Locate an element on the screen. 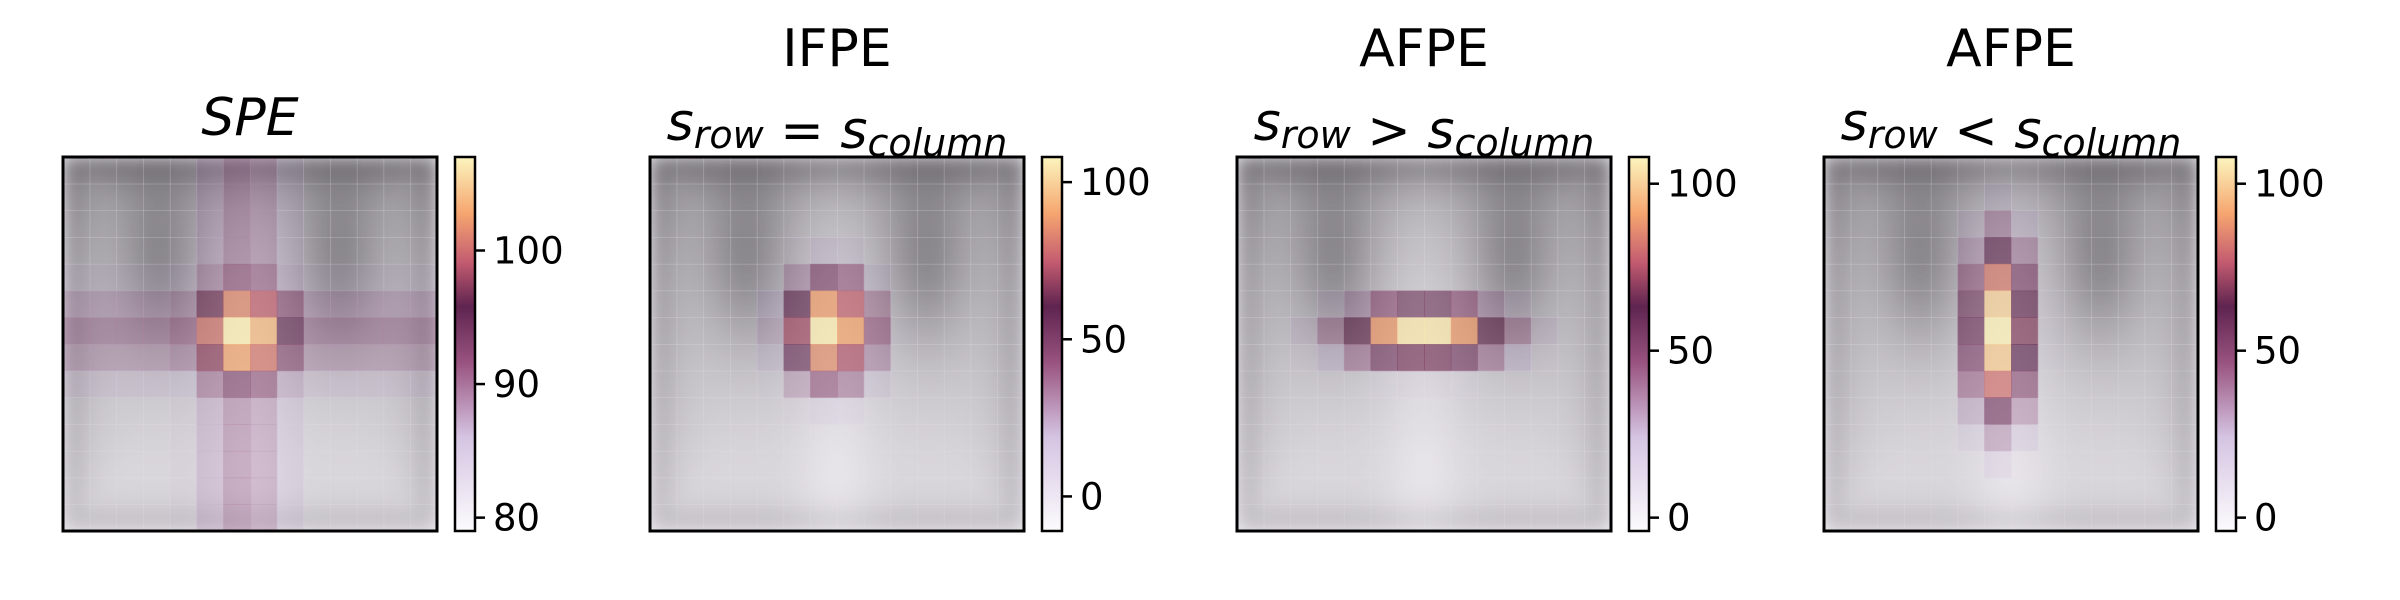  panel-title: IFPE is located at coordinates (836, 49).